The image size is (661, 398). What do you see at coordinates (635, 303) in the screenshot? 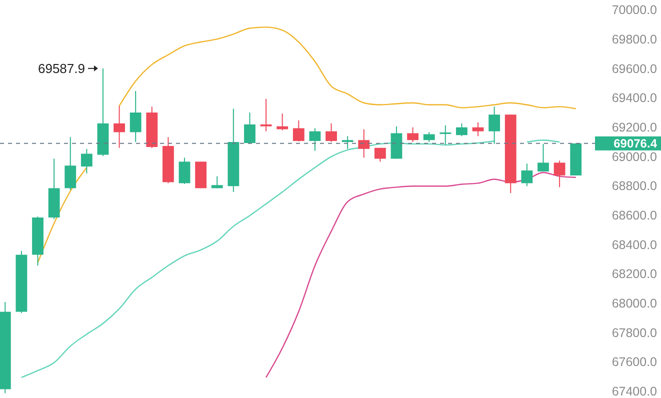
I see `y-tick-label: 68000.0` at bounding box center [635, 303].